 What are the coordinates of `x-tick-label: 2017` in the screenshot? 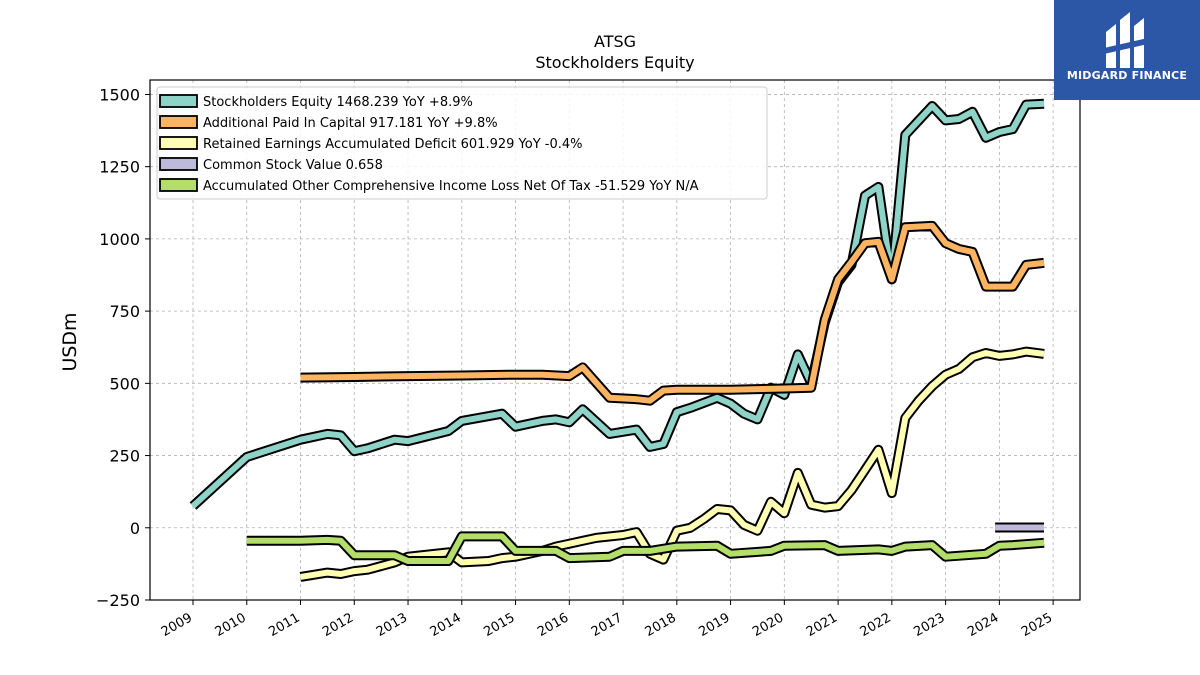 It's located at (607, 625).